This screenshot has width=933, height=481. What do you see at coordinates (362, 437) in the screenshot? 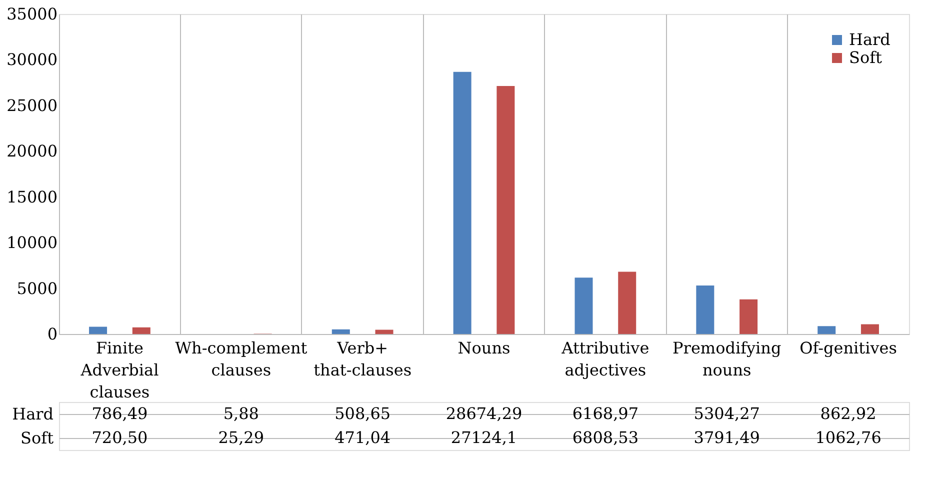
I see `data-label: 471,04` at bounding box center [362, 437].